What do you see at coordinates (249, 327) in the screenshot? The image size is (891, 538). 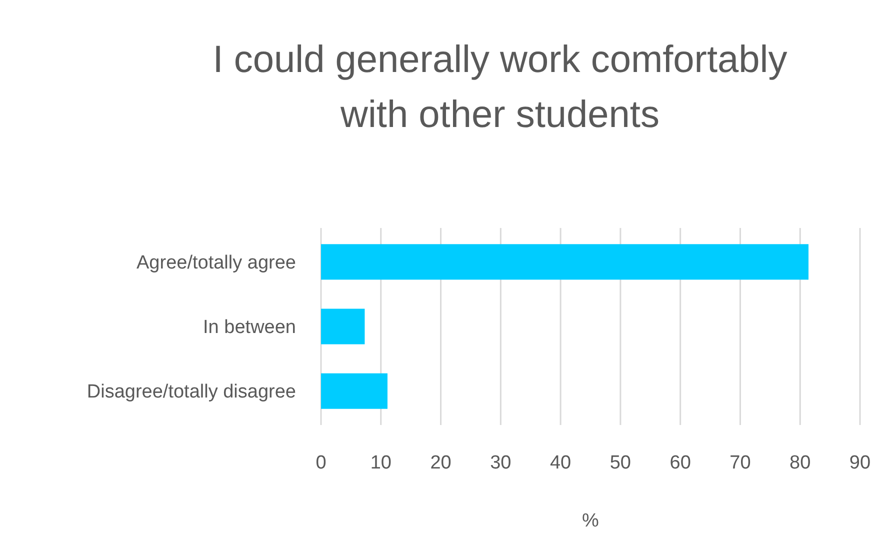 I see `y-tick-label: In between` at bounding box center [249, 327].